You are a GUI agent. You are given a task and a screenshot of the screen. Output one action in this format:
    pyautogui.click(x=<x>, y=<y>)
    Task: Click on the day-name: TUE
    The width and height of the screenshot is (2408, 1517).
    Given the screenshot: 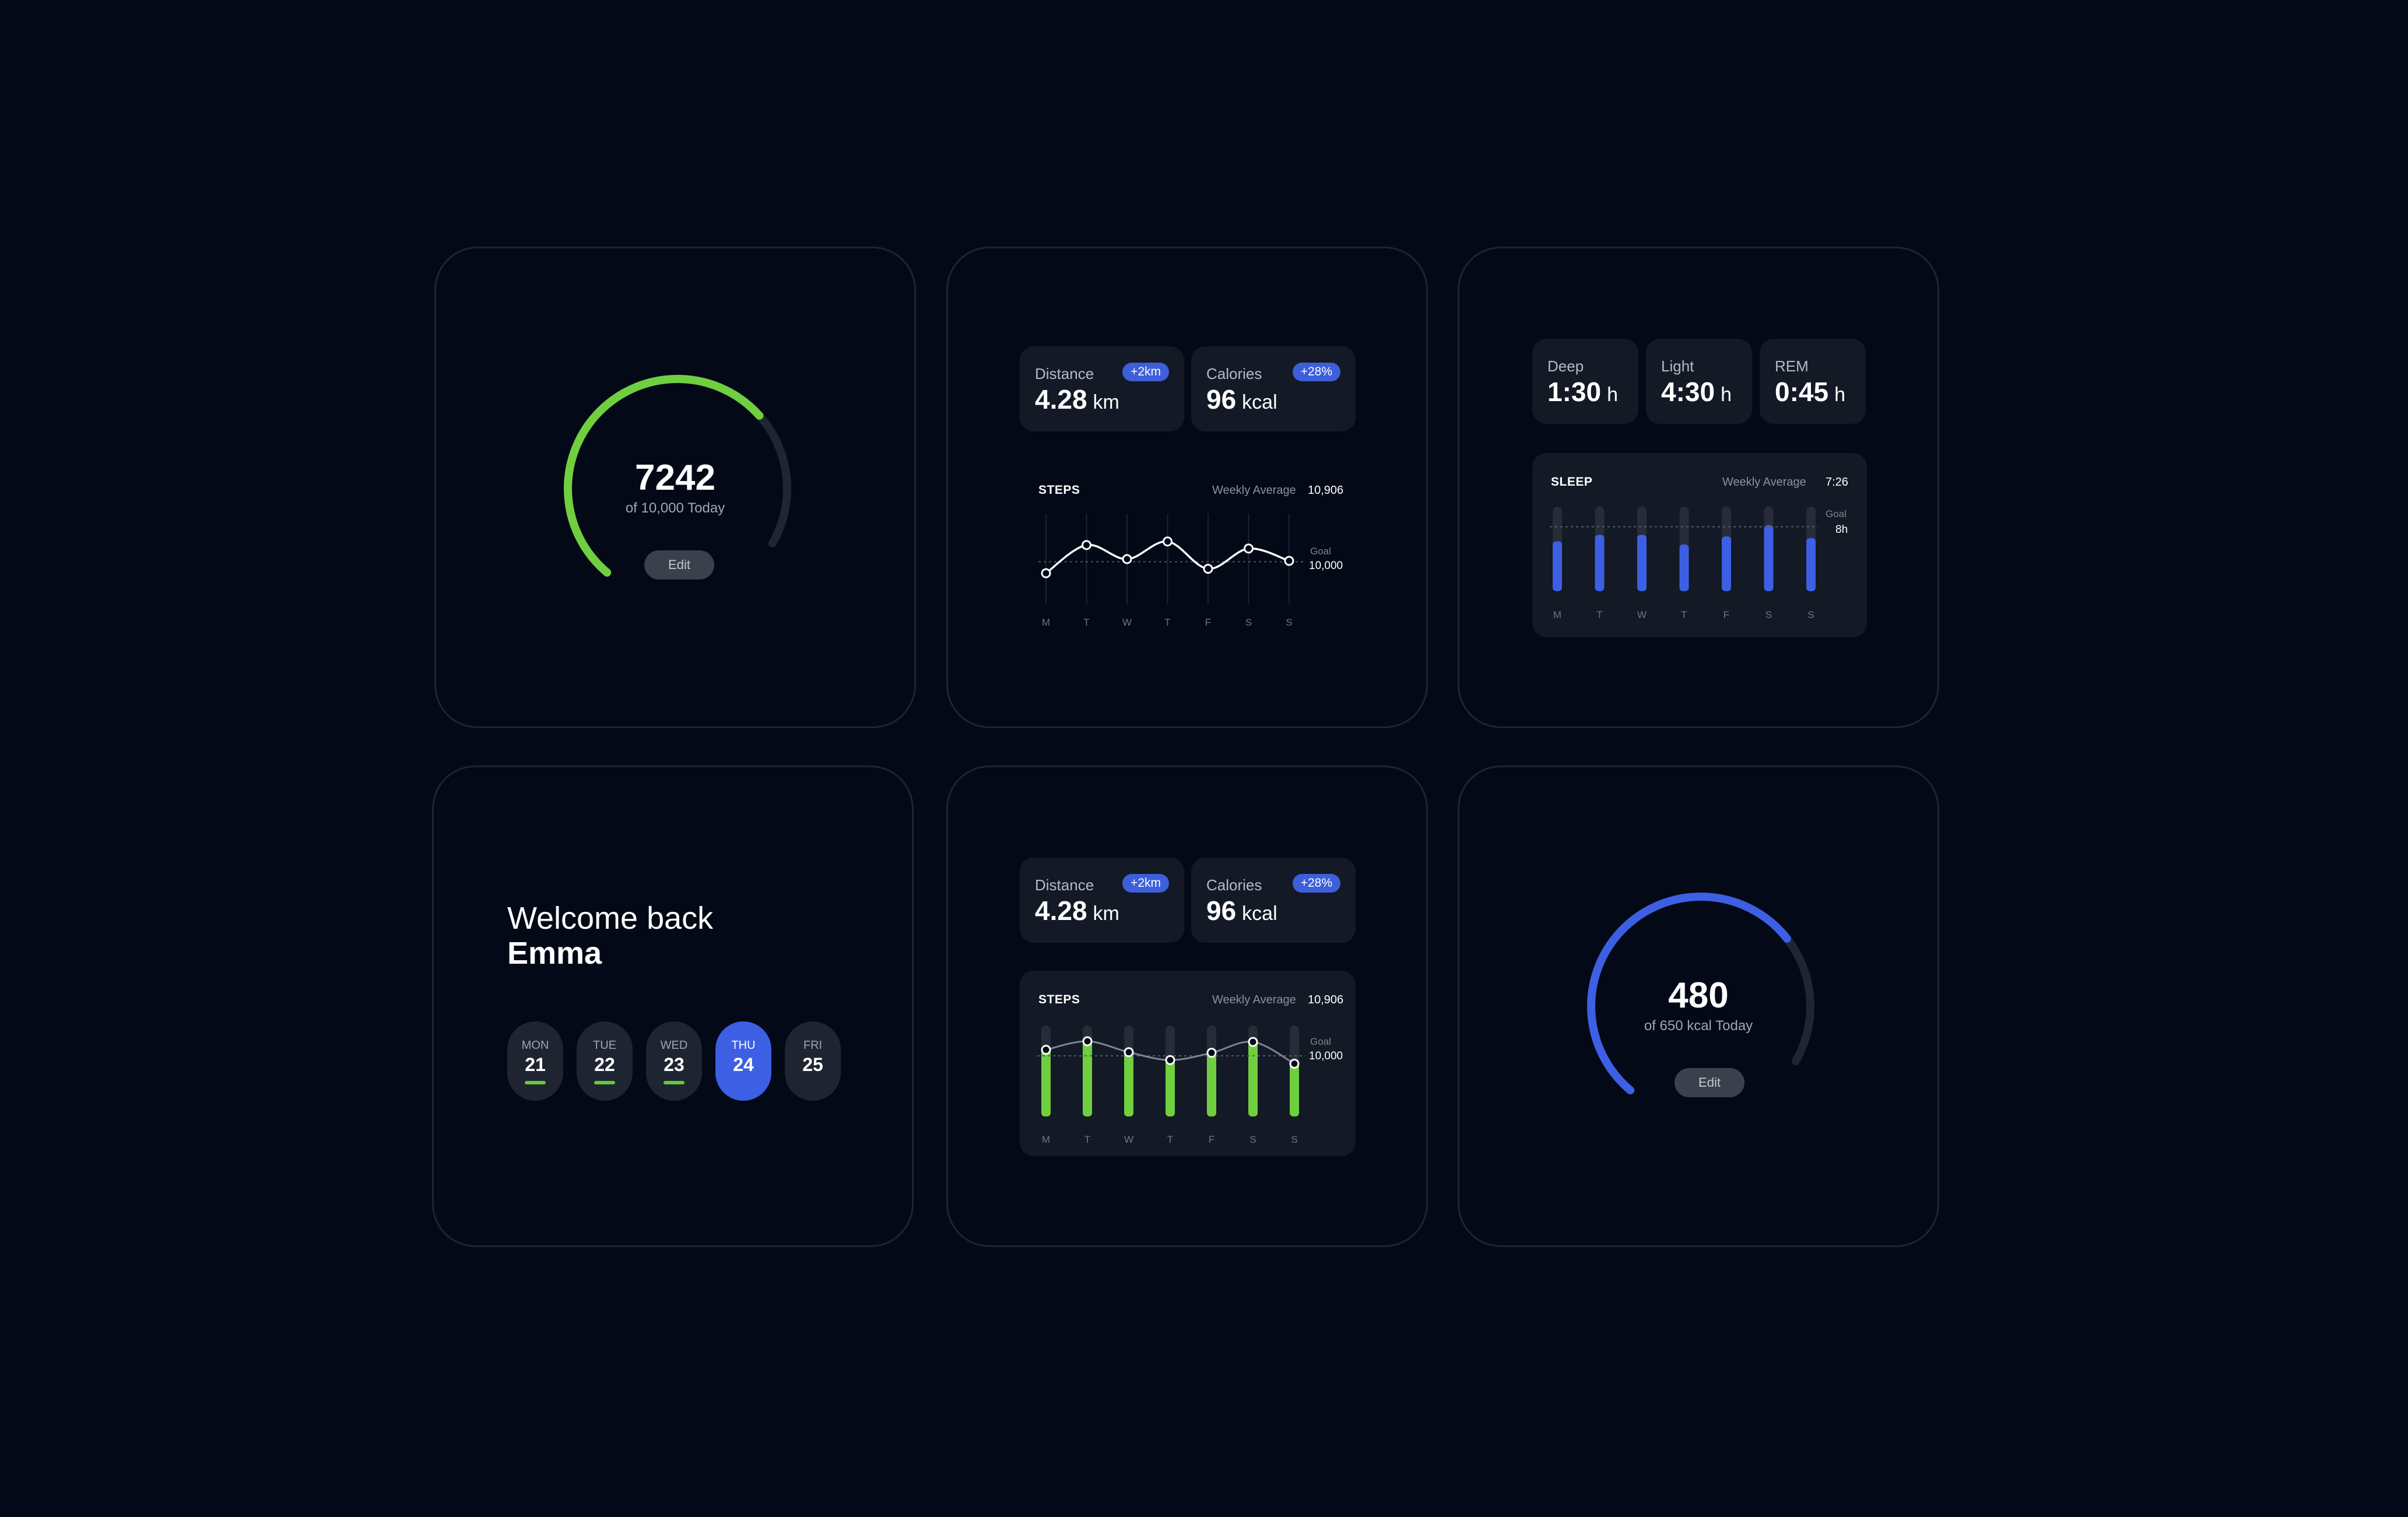 What is the action you would take?
    pyautogui.click(x=604, y=1045)
    